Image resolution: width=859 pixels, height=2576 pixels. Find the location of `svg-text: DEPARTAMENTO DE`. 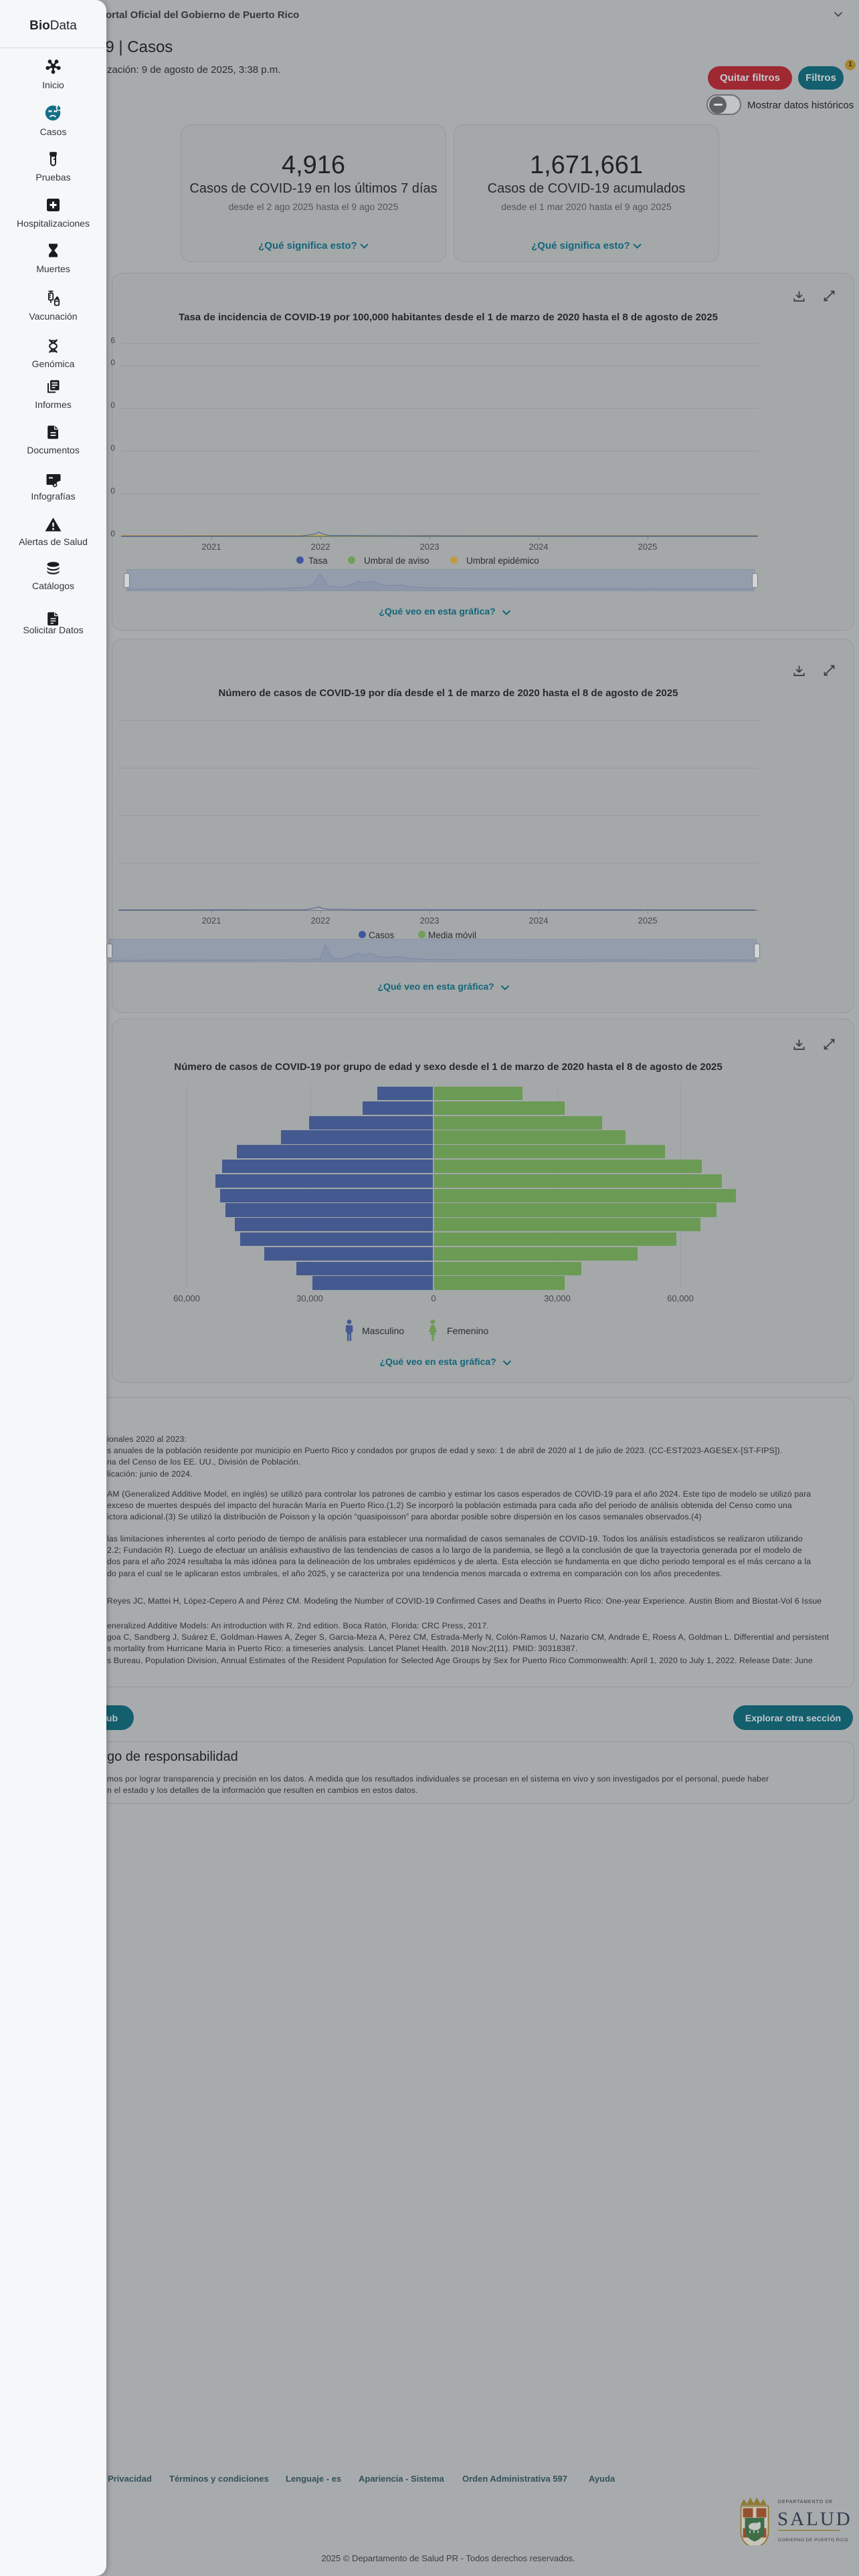

svg-text: DEPARTAMENTO DE is located at coordinates (806, 2502).